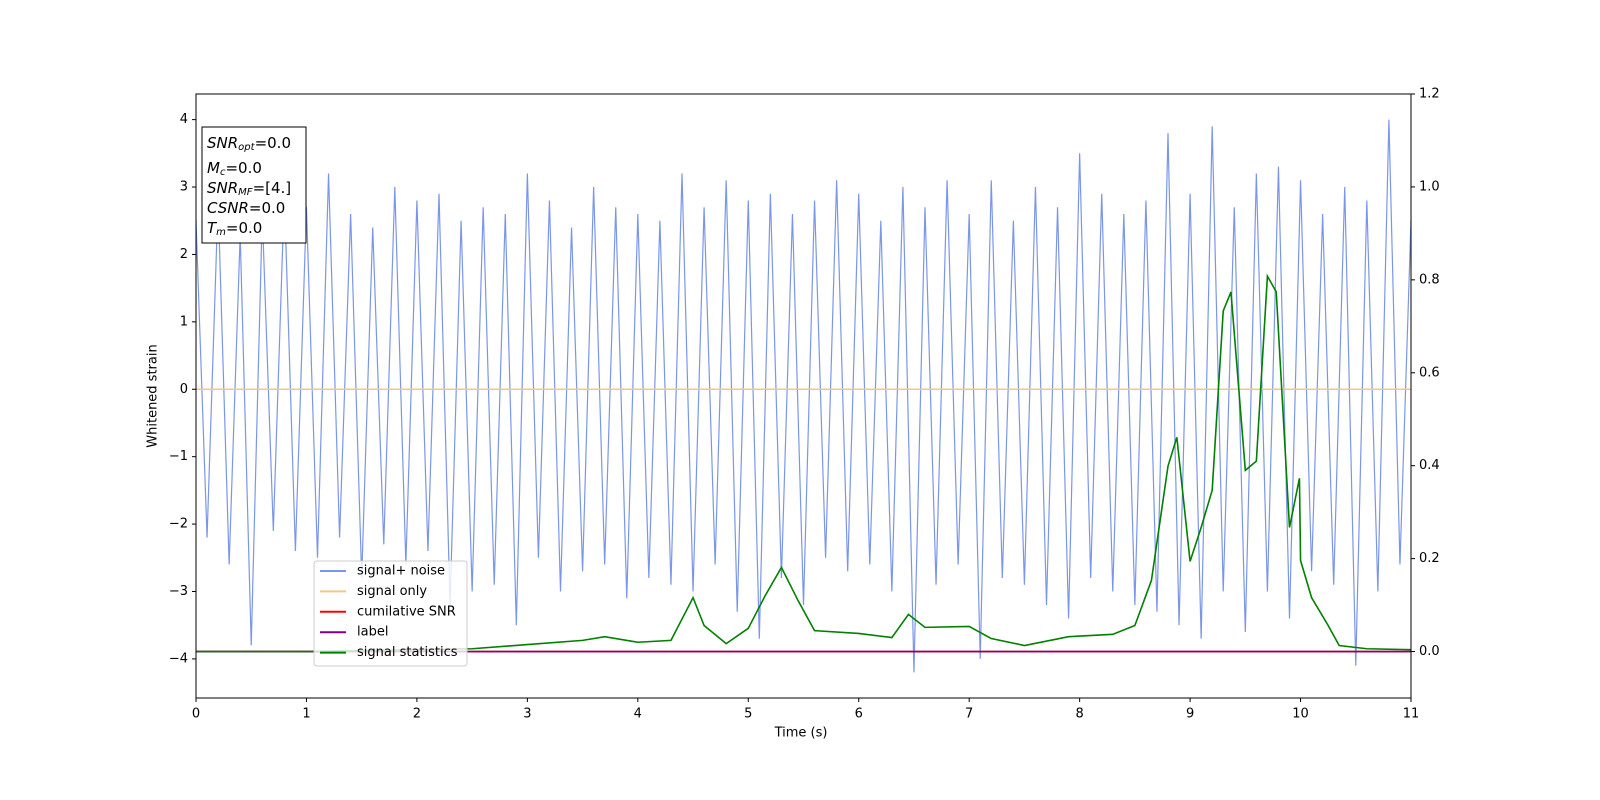 Image resolution: width=1600 pixels, height=800 pixels. Describe the element at coordinates (272, 188) in the screenshot. I see `annotation-value: =[4.]` at that location.